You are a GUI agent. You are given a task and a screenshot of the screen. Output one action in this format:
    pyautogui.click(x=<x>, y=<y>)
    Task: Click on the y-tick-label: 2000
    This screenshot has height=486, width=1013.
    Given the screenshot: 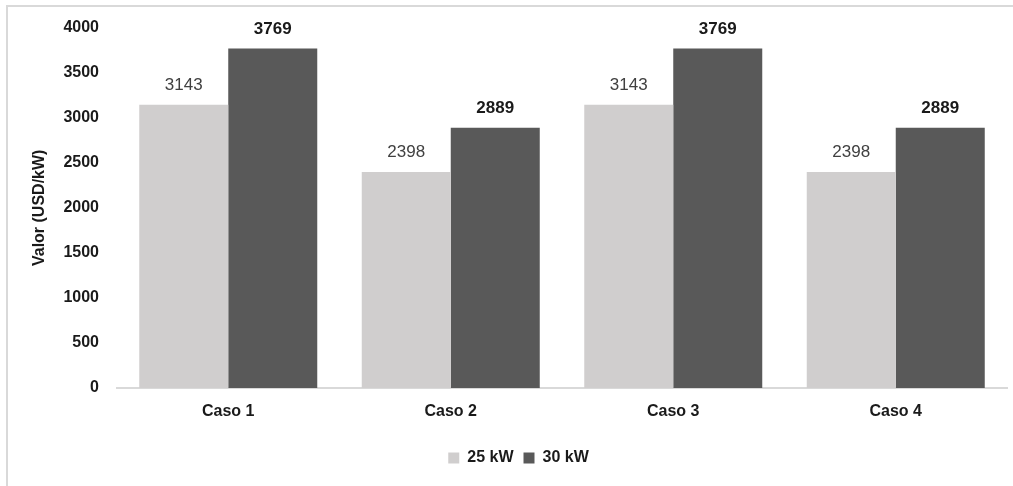 What is the action you would take?
    pyautogui.click(x=81, y=207)
    